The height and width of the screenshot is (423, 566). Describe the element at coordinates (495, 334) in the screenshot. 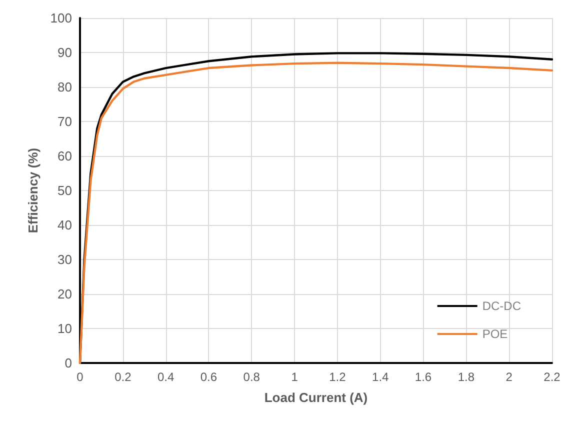

I see `legend-label: POE` at that location.